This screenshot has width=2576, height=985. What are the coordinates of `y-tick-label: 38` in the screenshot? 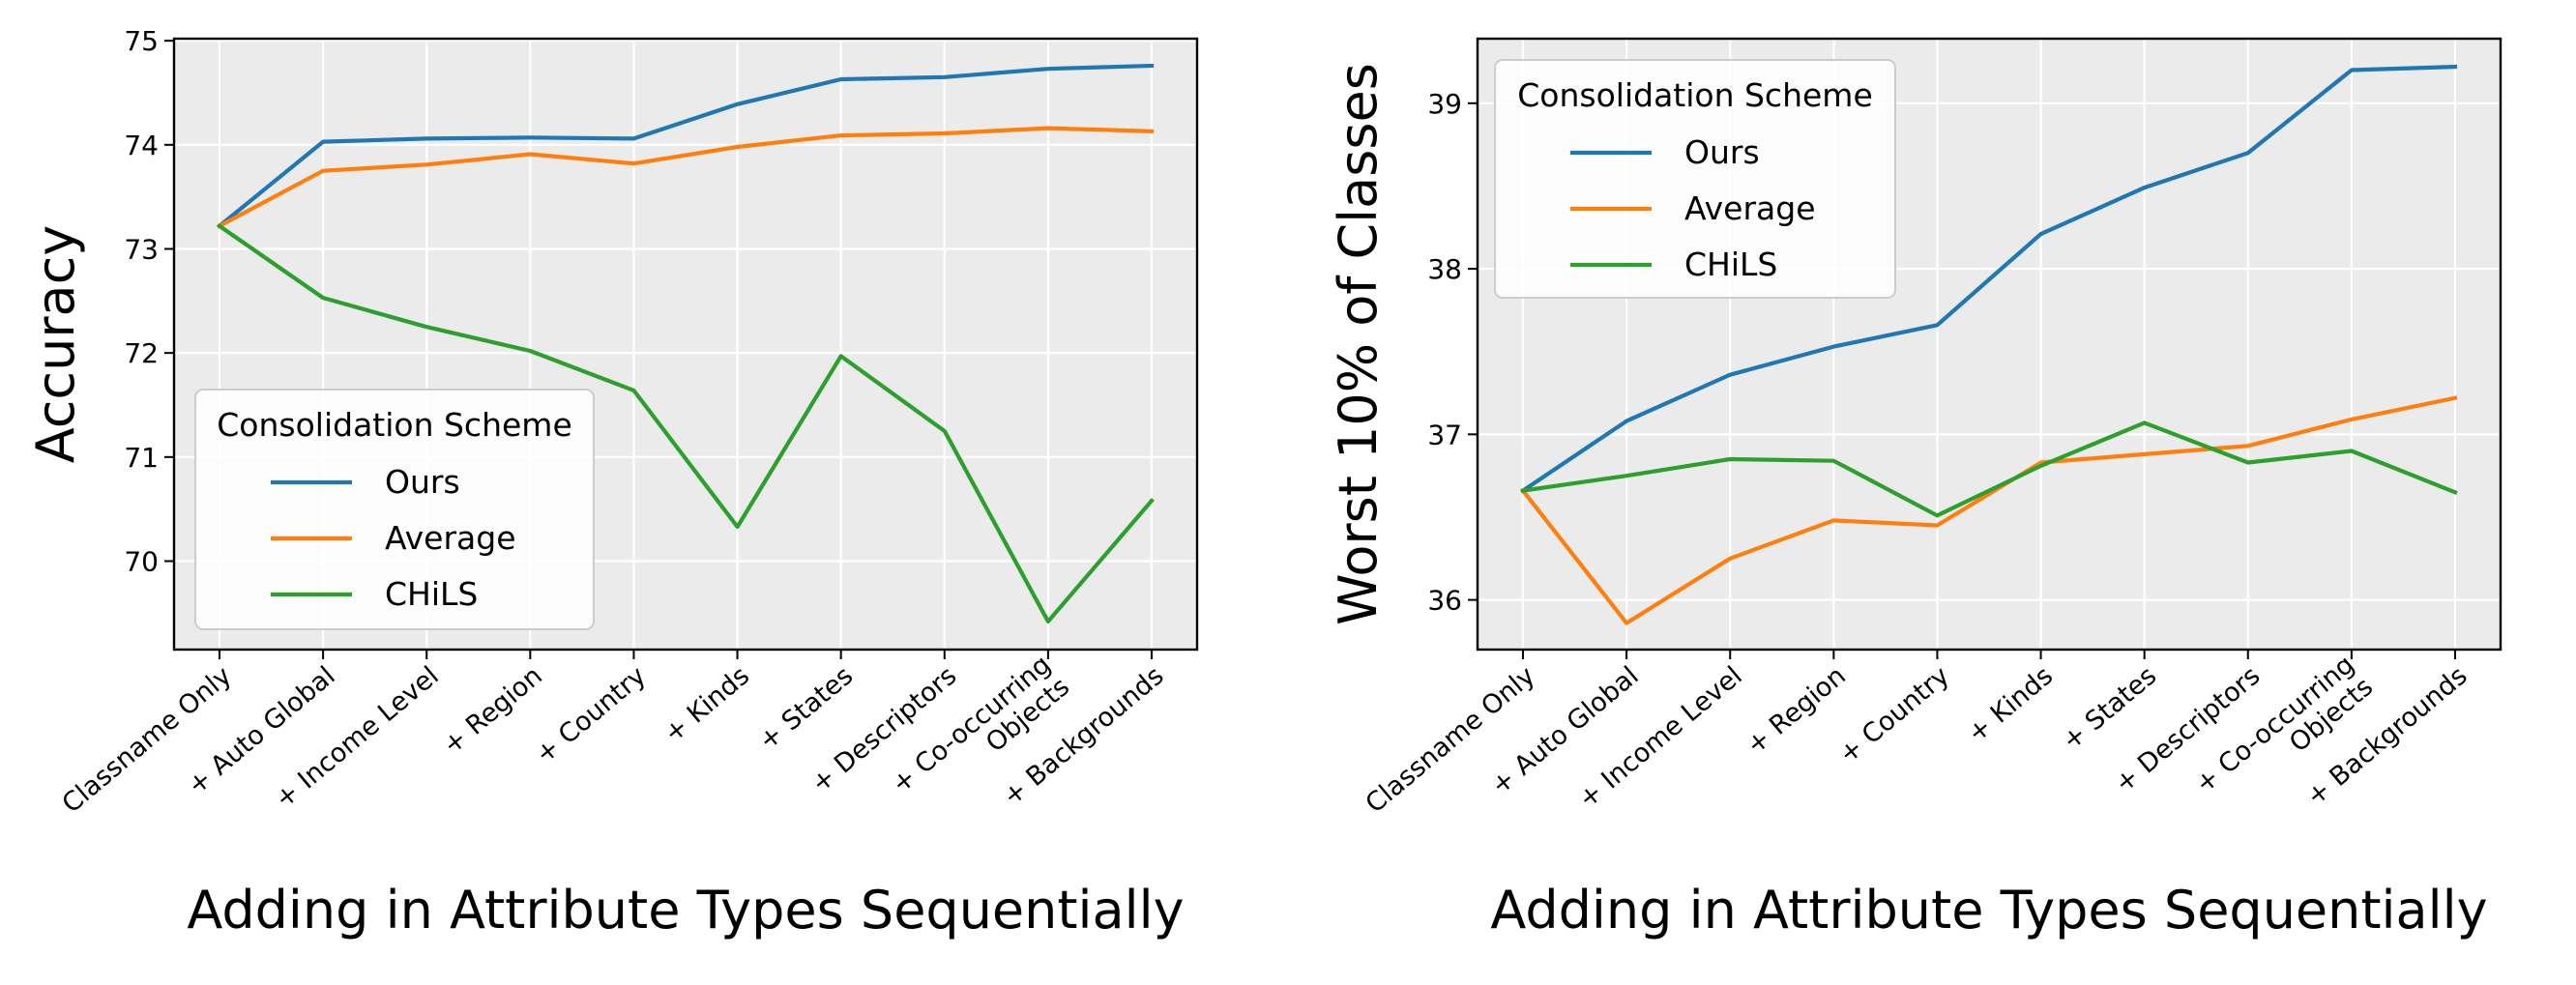 It's located at (1444, 269).